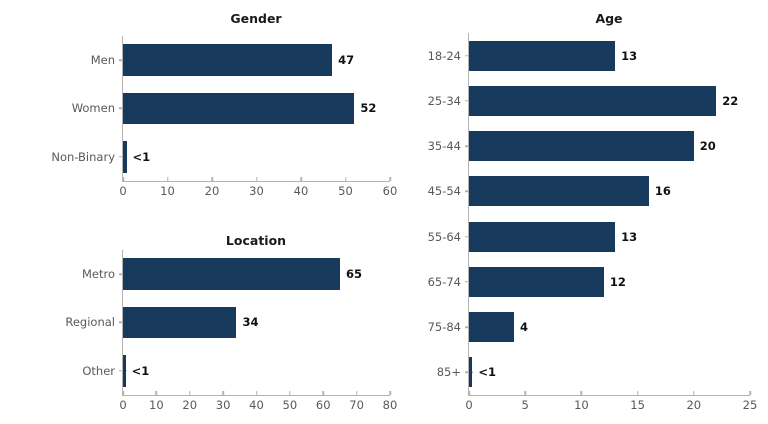  I want to click on category-label: Non-Binary, so click(83, 156).